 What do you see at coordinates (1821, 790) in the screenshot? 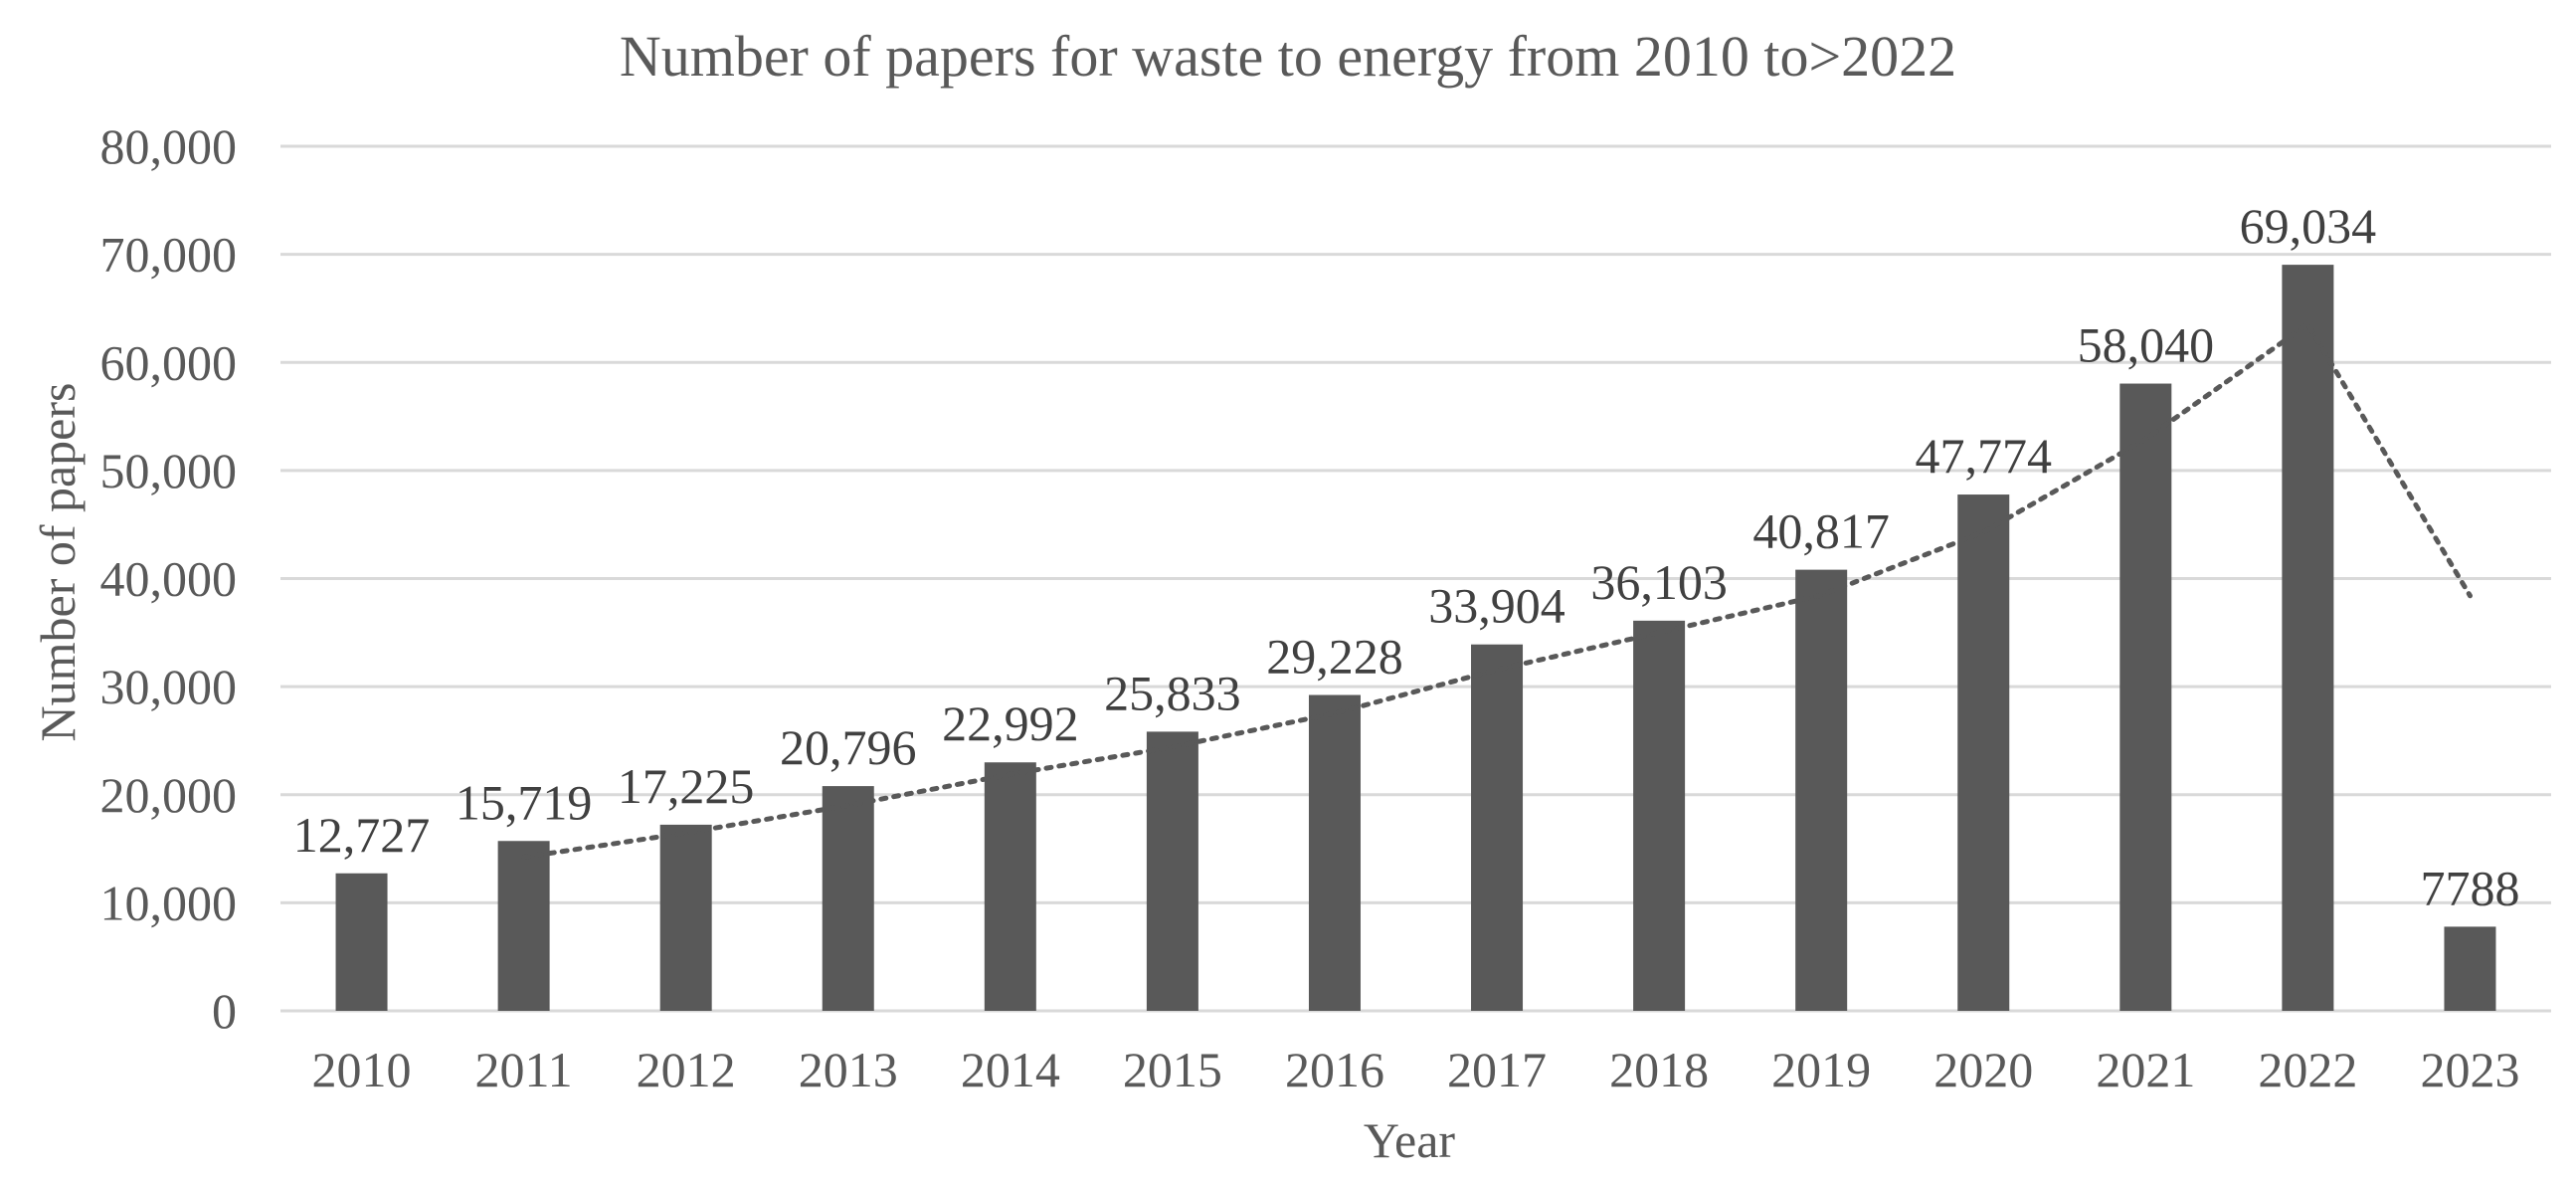
I see `bar-2019` at bounding box center [1821, 790].